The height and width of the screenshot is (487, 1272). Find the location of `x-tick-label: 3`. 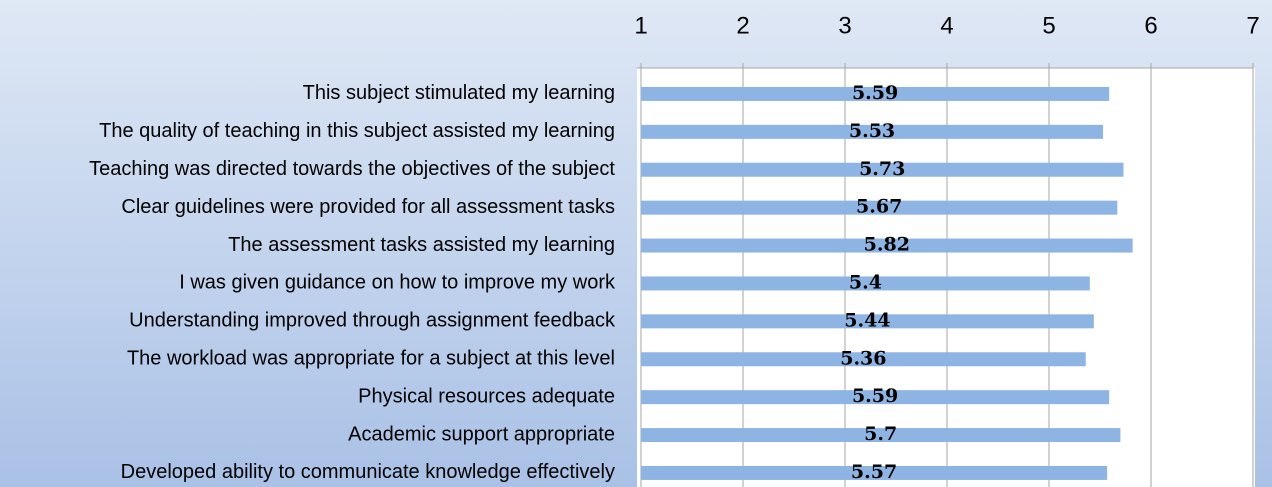

x-tick-label: 3 is located at coordinates (844, 25).